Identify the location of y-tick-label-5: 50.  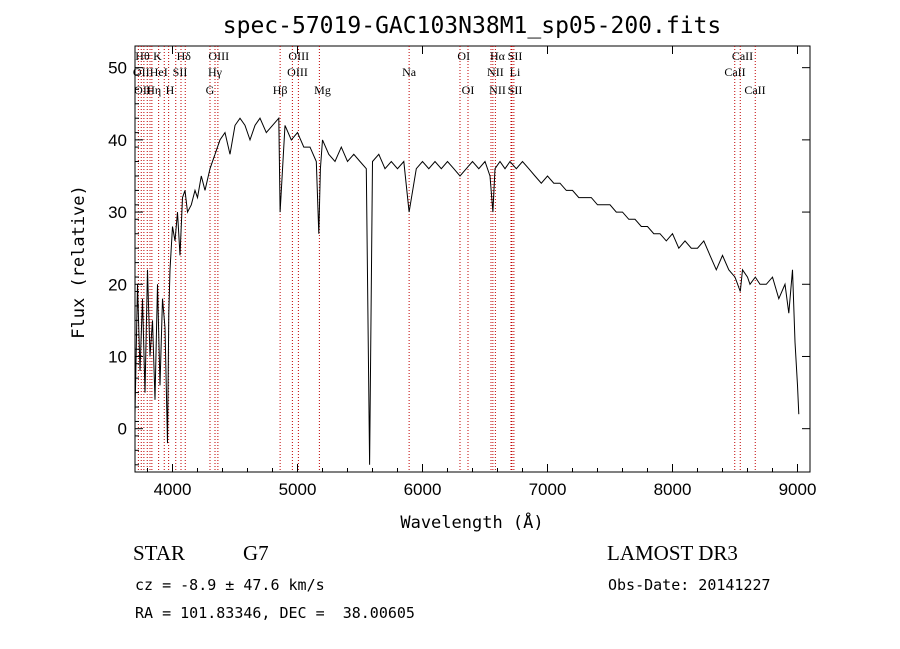
(117, 68).